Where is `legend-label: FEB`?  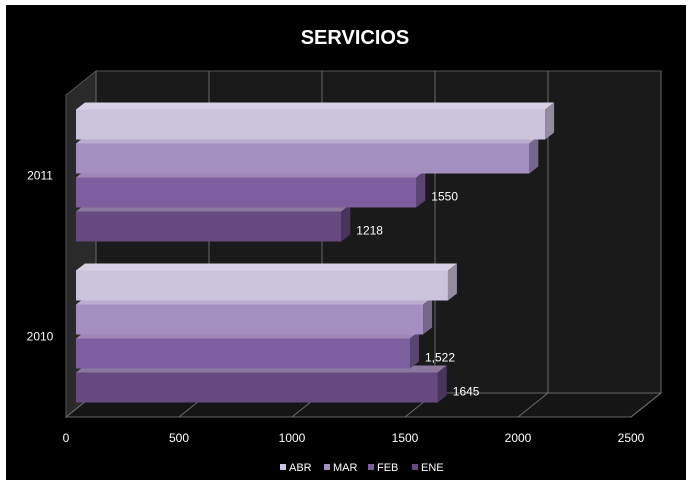 legend-label: FEB is located at coordinates (387, 468).